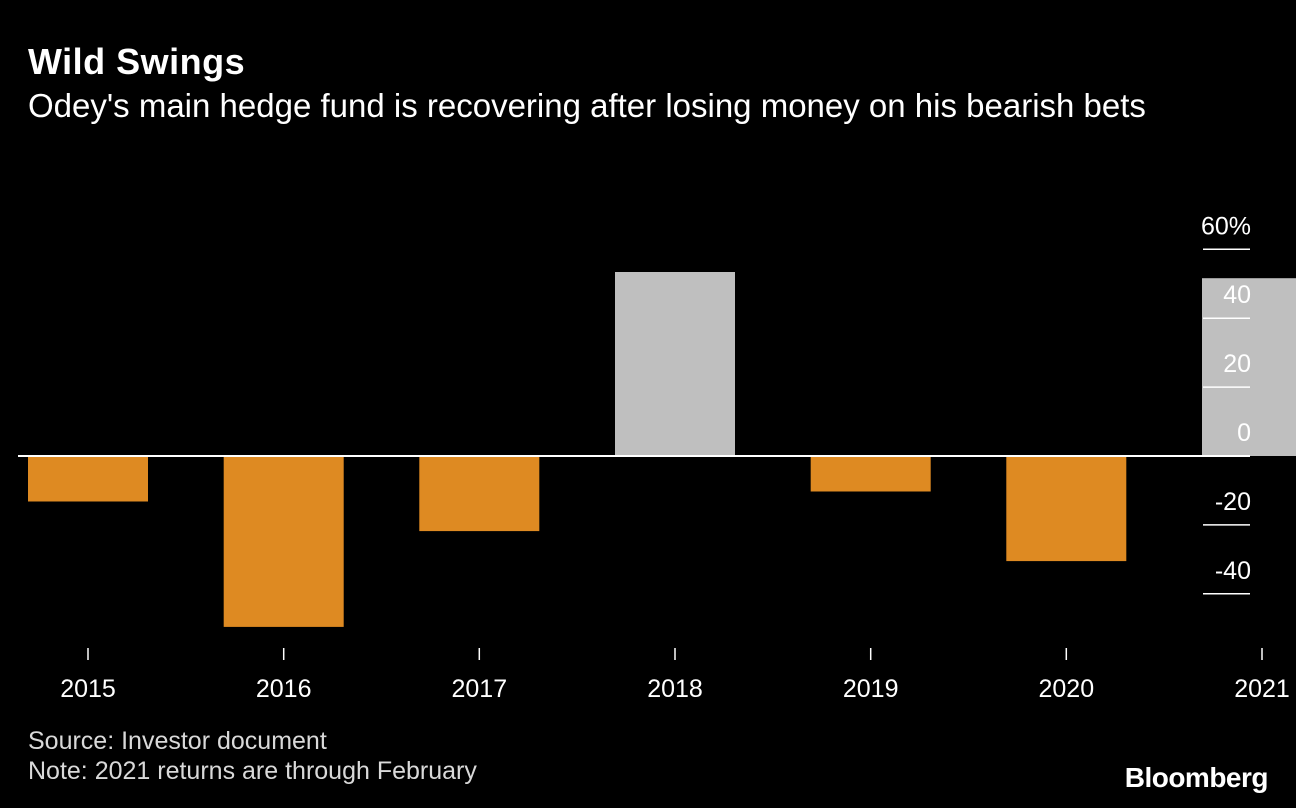 This screenshot has width=1296, height=808. I want to click on x-tick-label-2018: 2018, so click(675, 689).